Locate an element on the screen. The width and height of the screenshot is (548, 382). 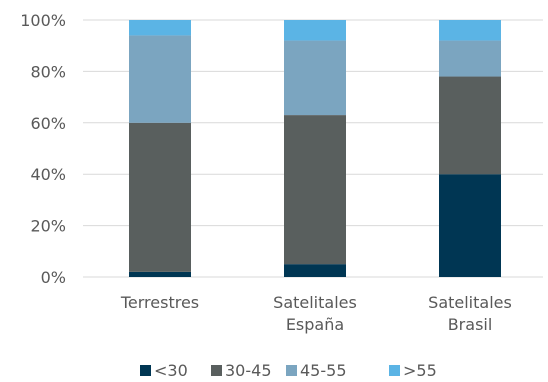
y-tick-label: 100% is located at coordinates (43, 20).